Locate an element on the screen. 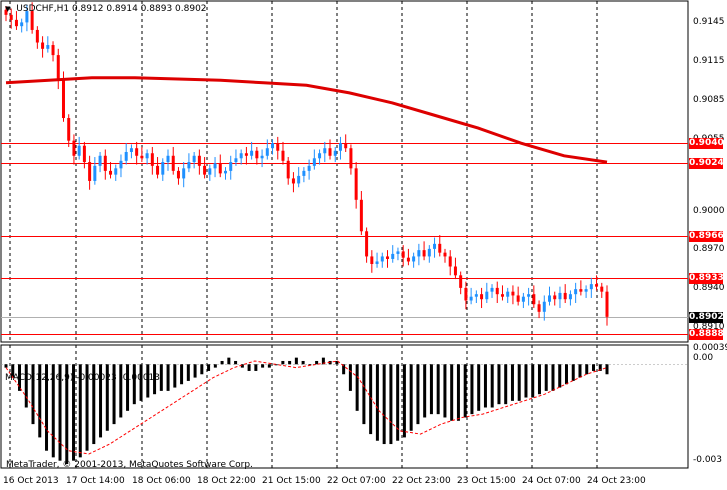  level-price-tag: 0.8966 is located at coordinates (706, 236).